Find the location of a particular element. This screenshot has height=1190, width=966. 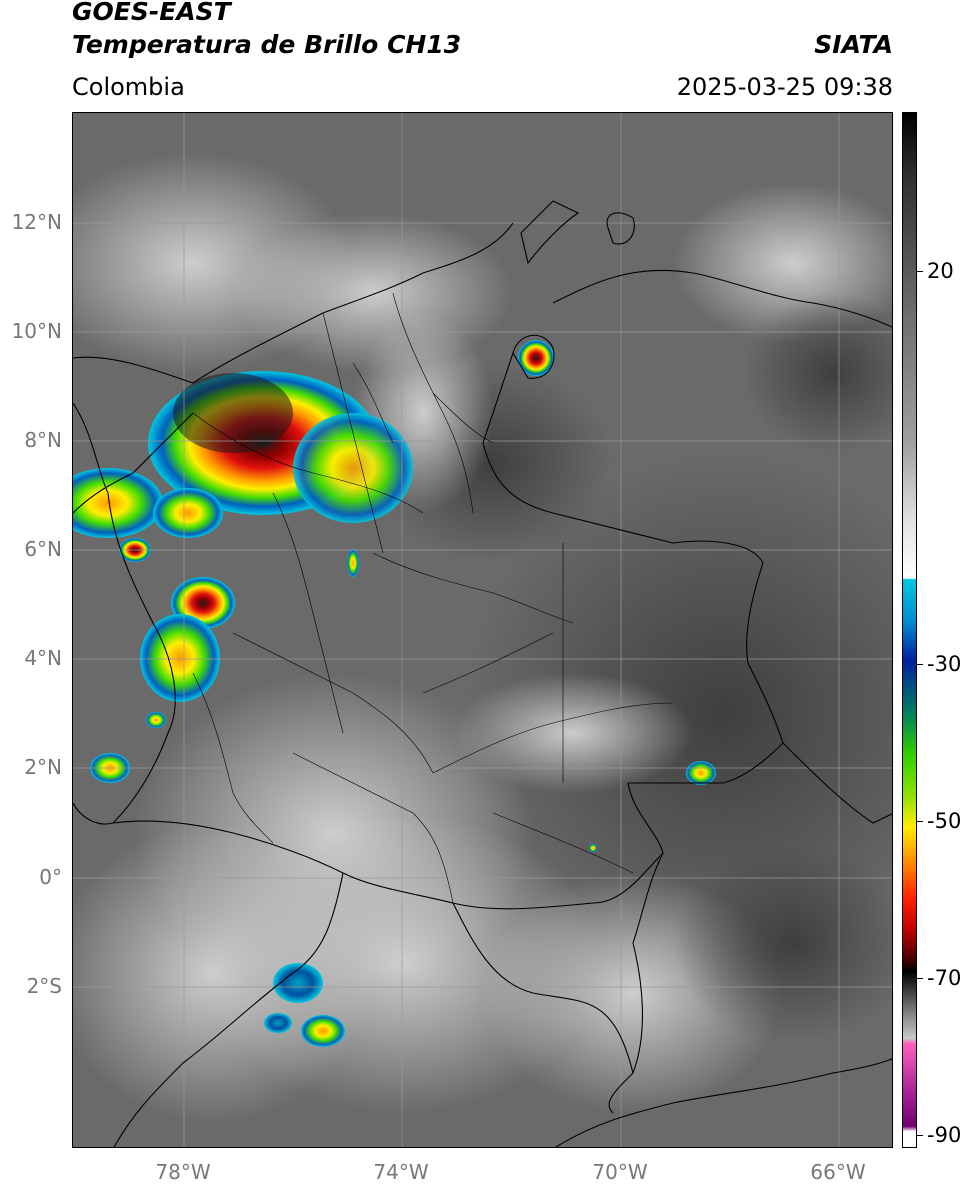

venezuela-coast is located at coordinates (706, 264).